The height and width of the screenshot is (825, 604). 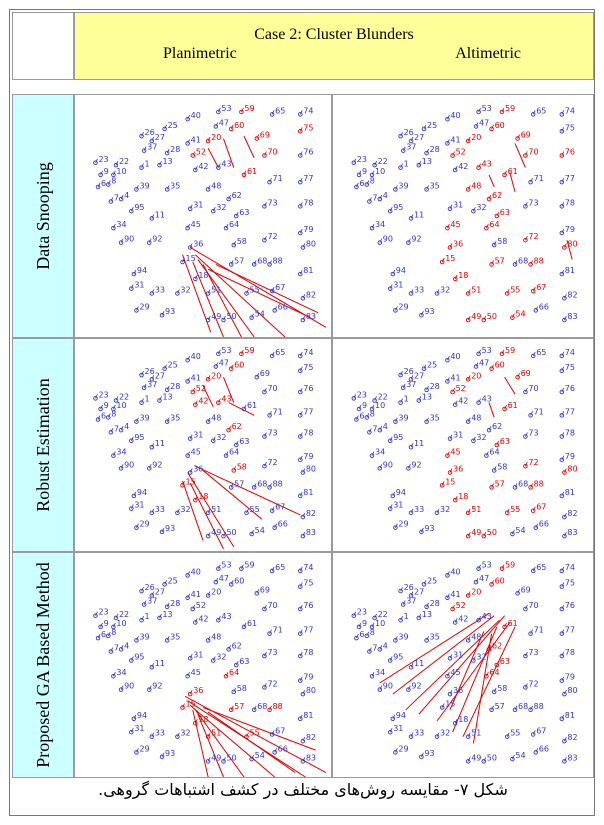 I want to click on control-point: 25, so click(x=429, y=126).